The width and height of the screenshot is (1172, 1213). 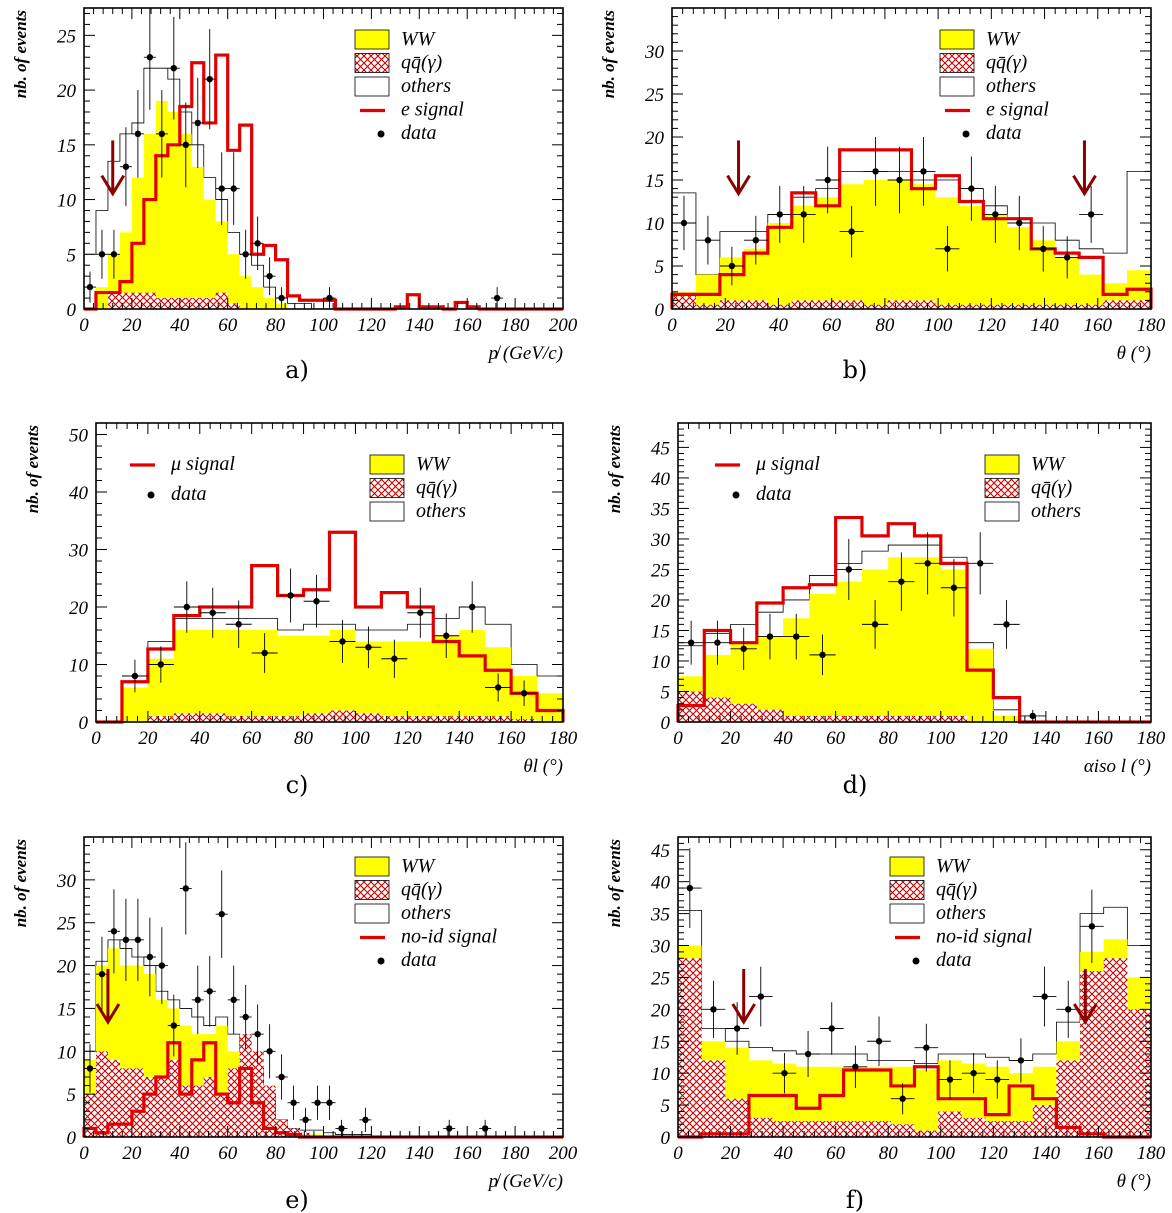 What do you see at coordinates (855, 785) in the screenshot?
I see `panel-label: d)` at bounding box center [855, 785].